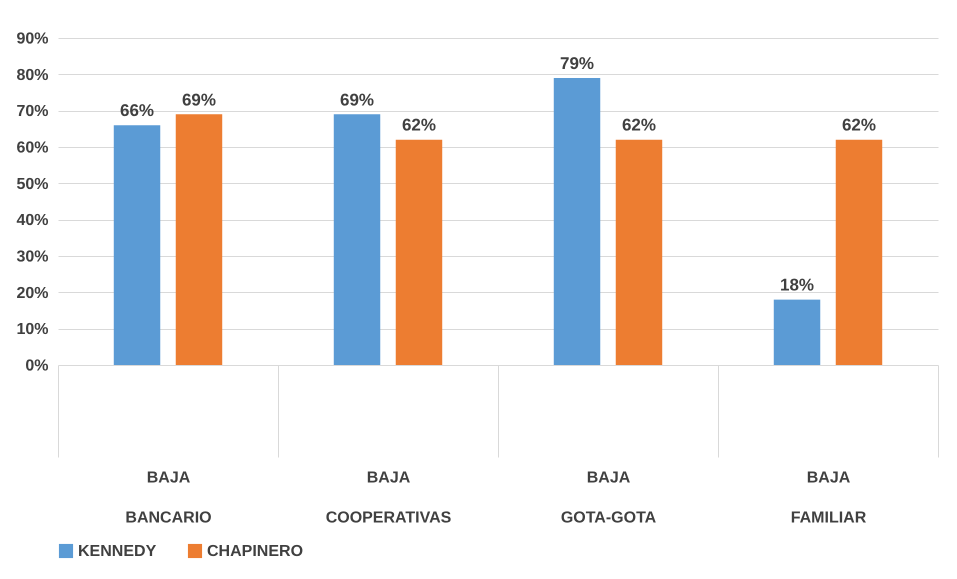  What do you see at coordinates (32, 39) in the screenshot?
I see `y-tick-label: 90%` at bounding box center [32, 39].